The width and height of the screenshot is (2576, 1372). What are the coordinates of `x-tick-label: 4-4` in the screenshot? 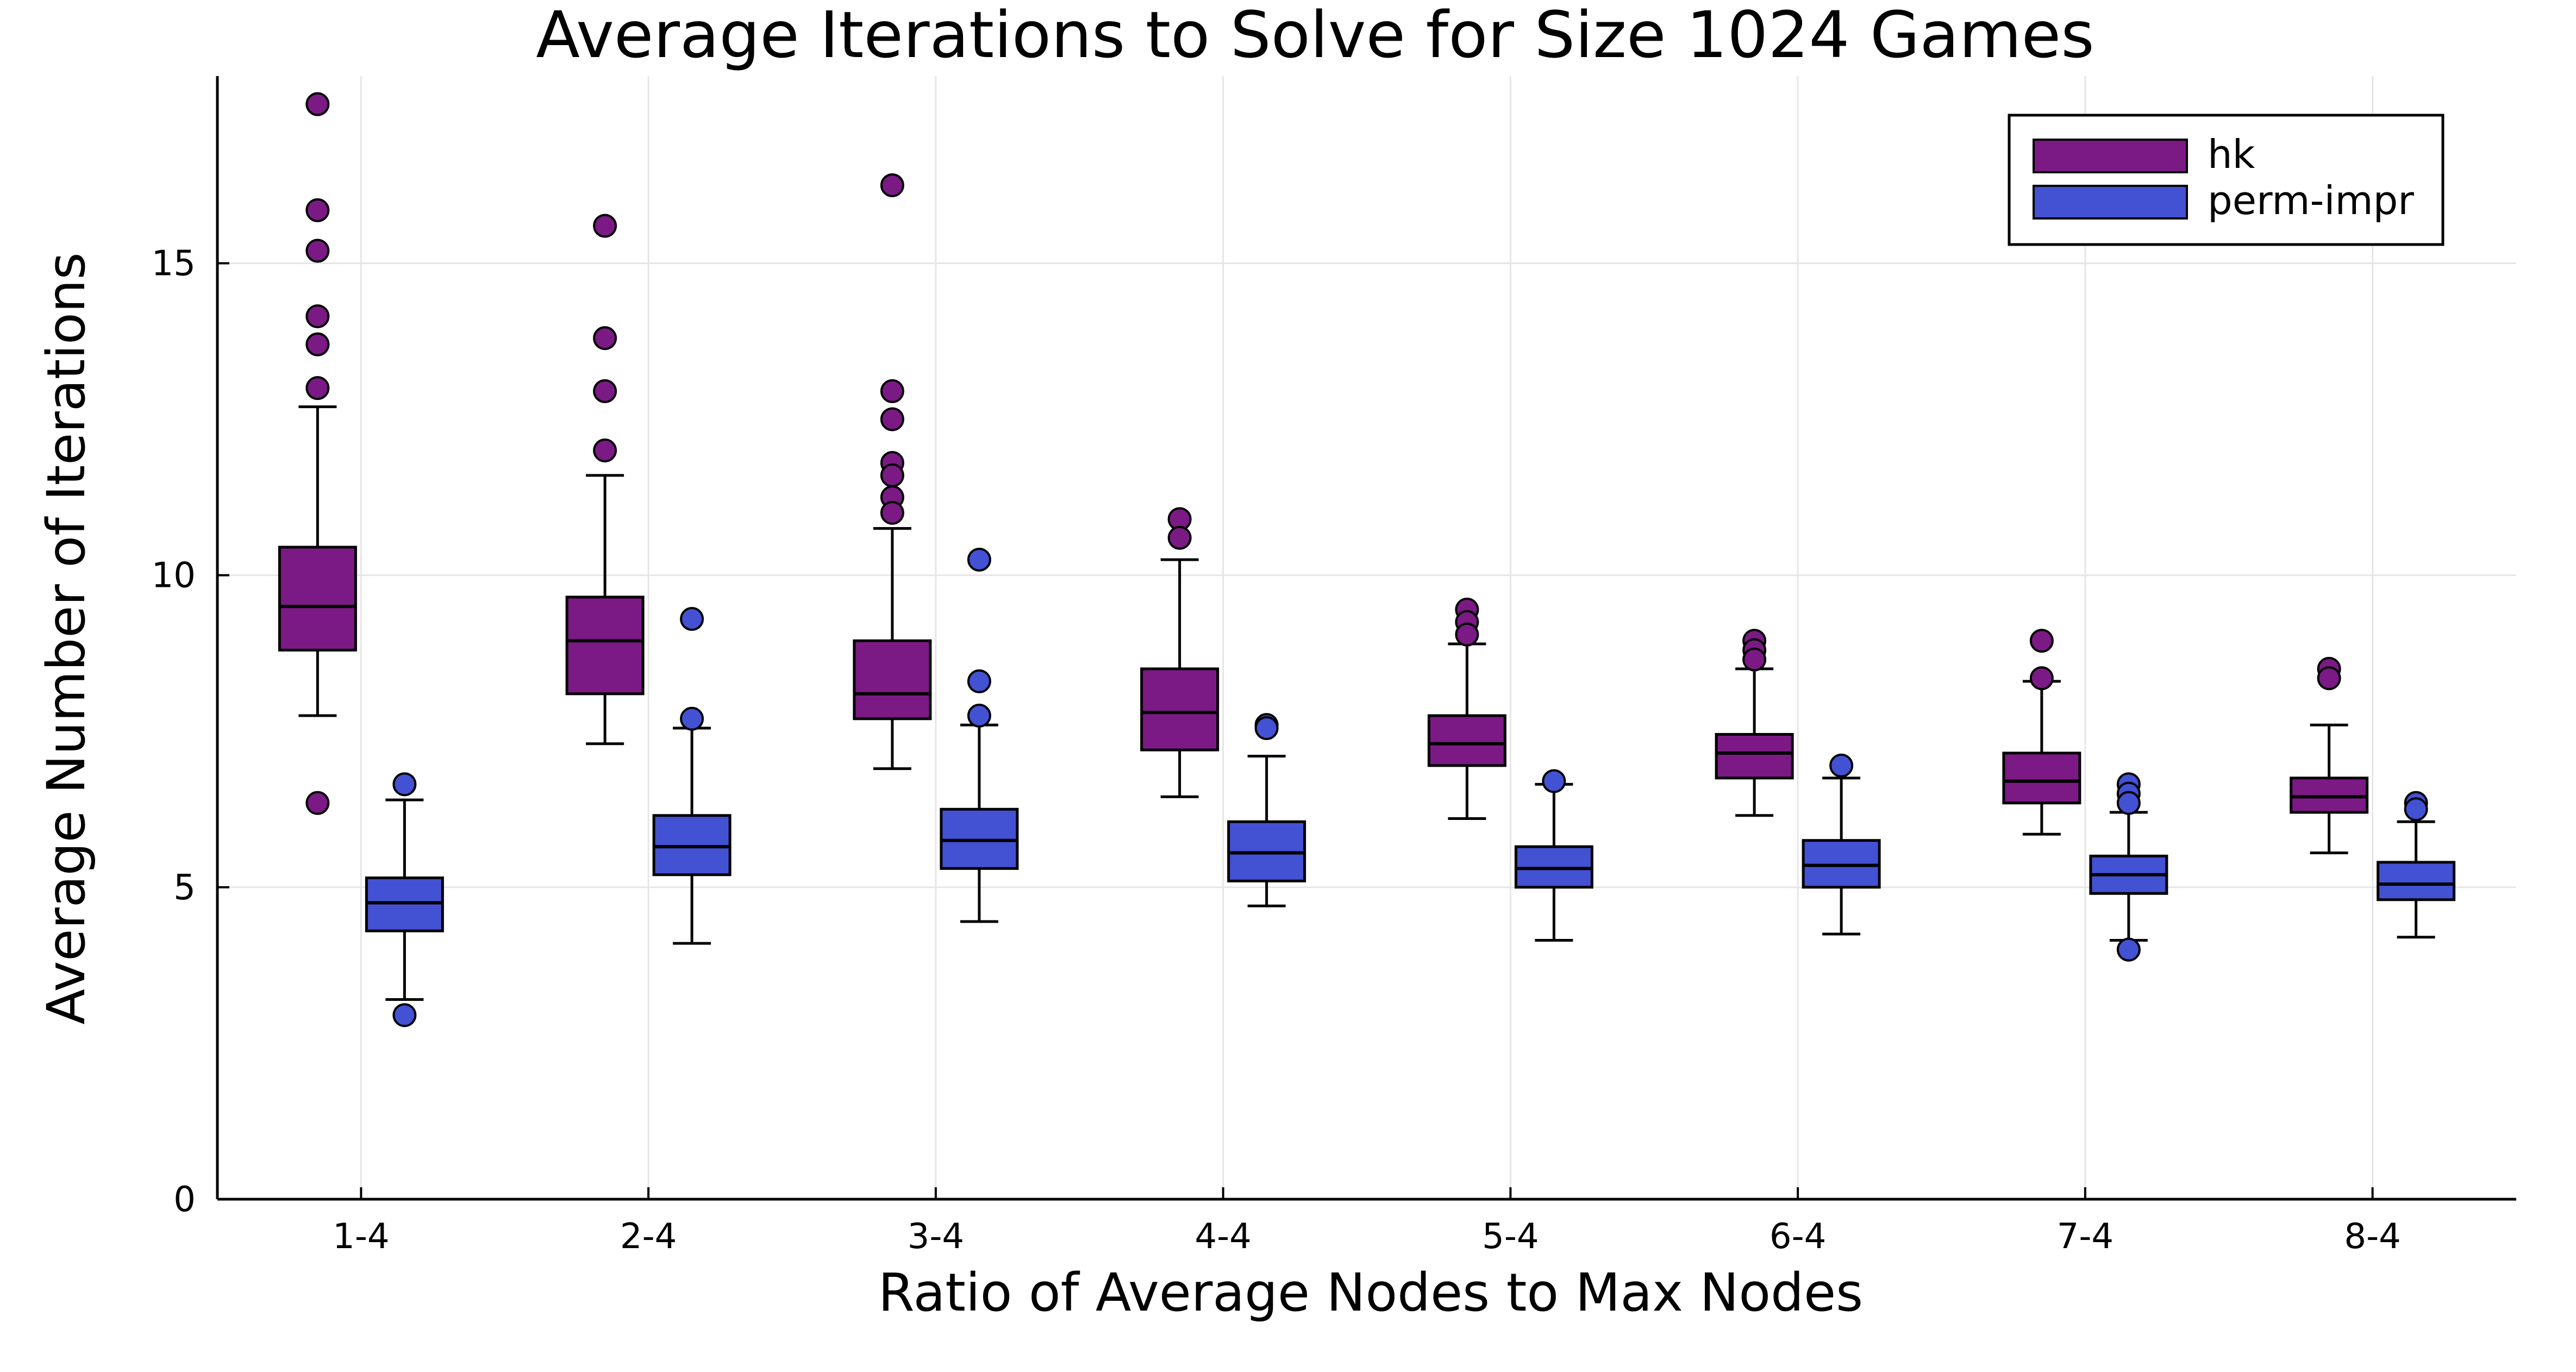 It's located at (1224, 1237).